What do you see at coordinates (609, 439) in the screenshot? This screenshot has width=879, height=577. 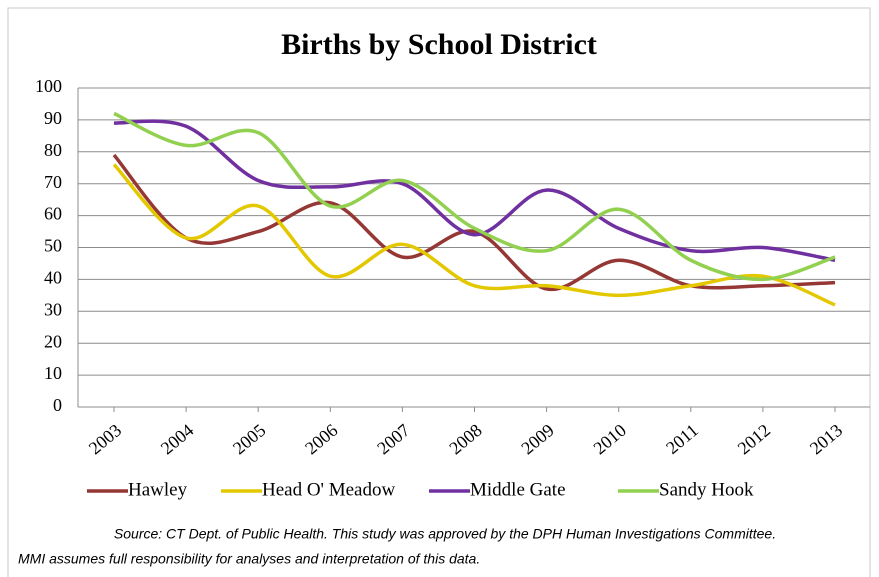 I see `x-tick-label: 2010` at bounding box center [609, 439].